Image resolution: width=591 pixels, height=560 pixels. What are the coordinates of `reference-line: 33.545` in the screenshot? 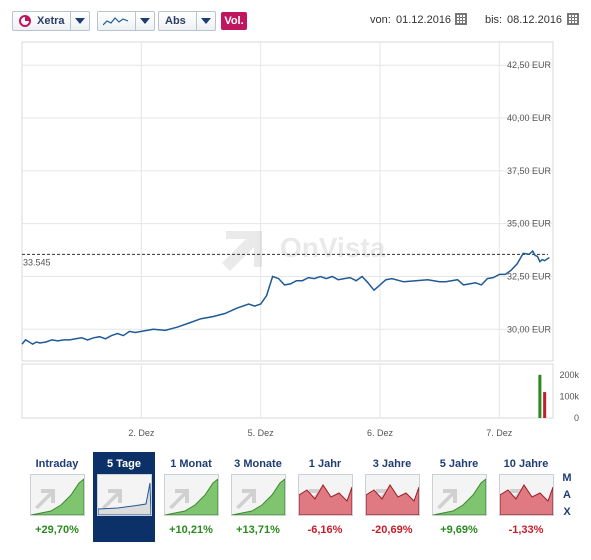 It's located at (285, 260).